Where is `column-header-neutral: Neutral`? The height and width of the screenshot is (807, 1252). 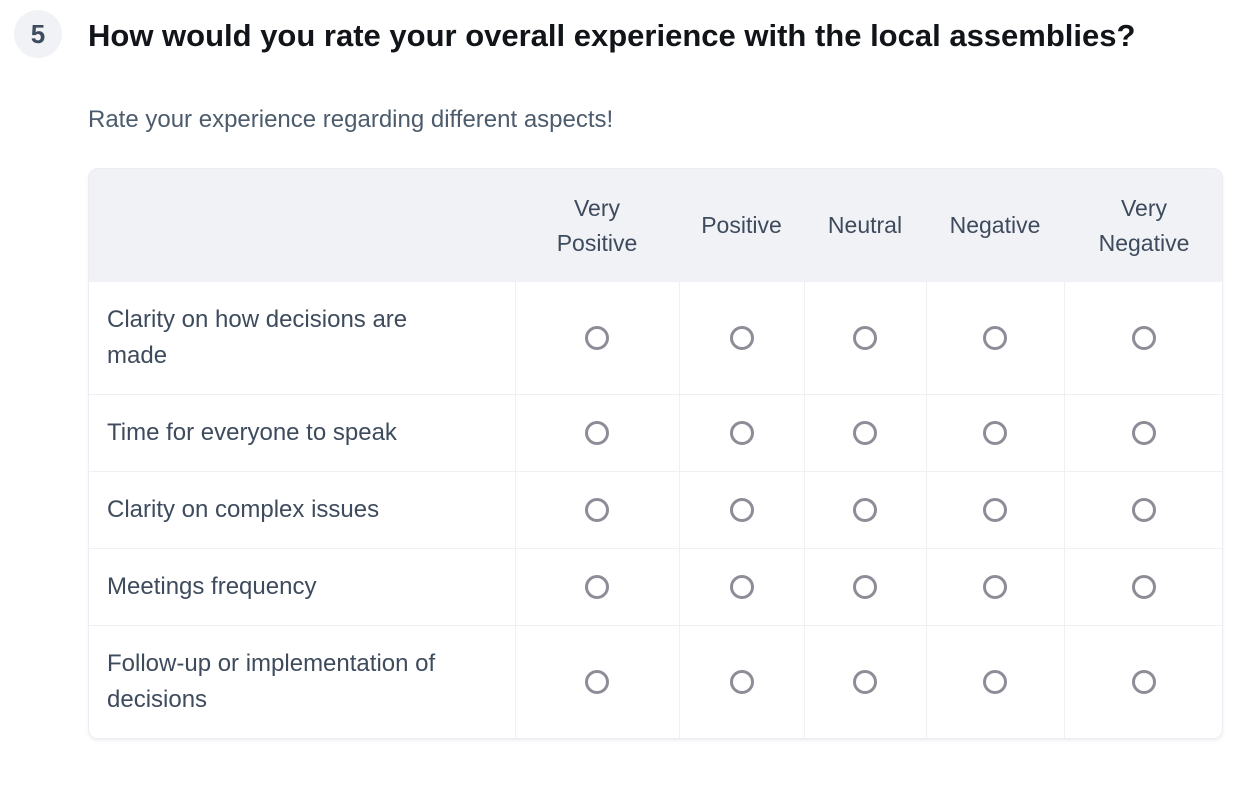
column-header-neutral: Neutral is located at coordinates (865, 225).